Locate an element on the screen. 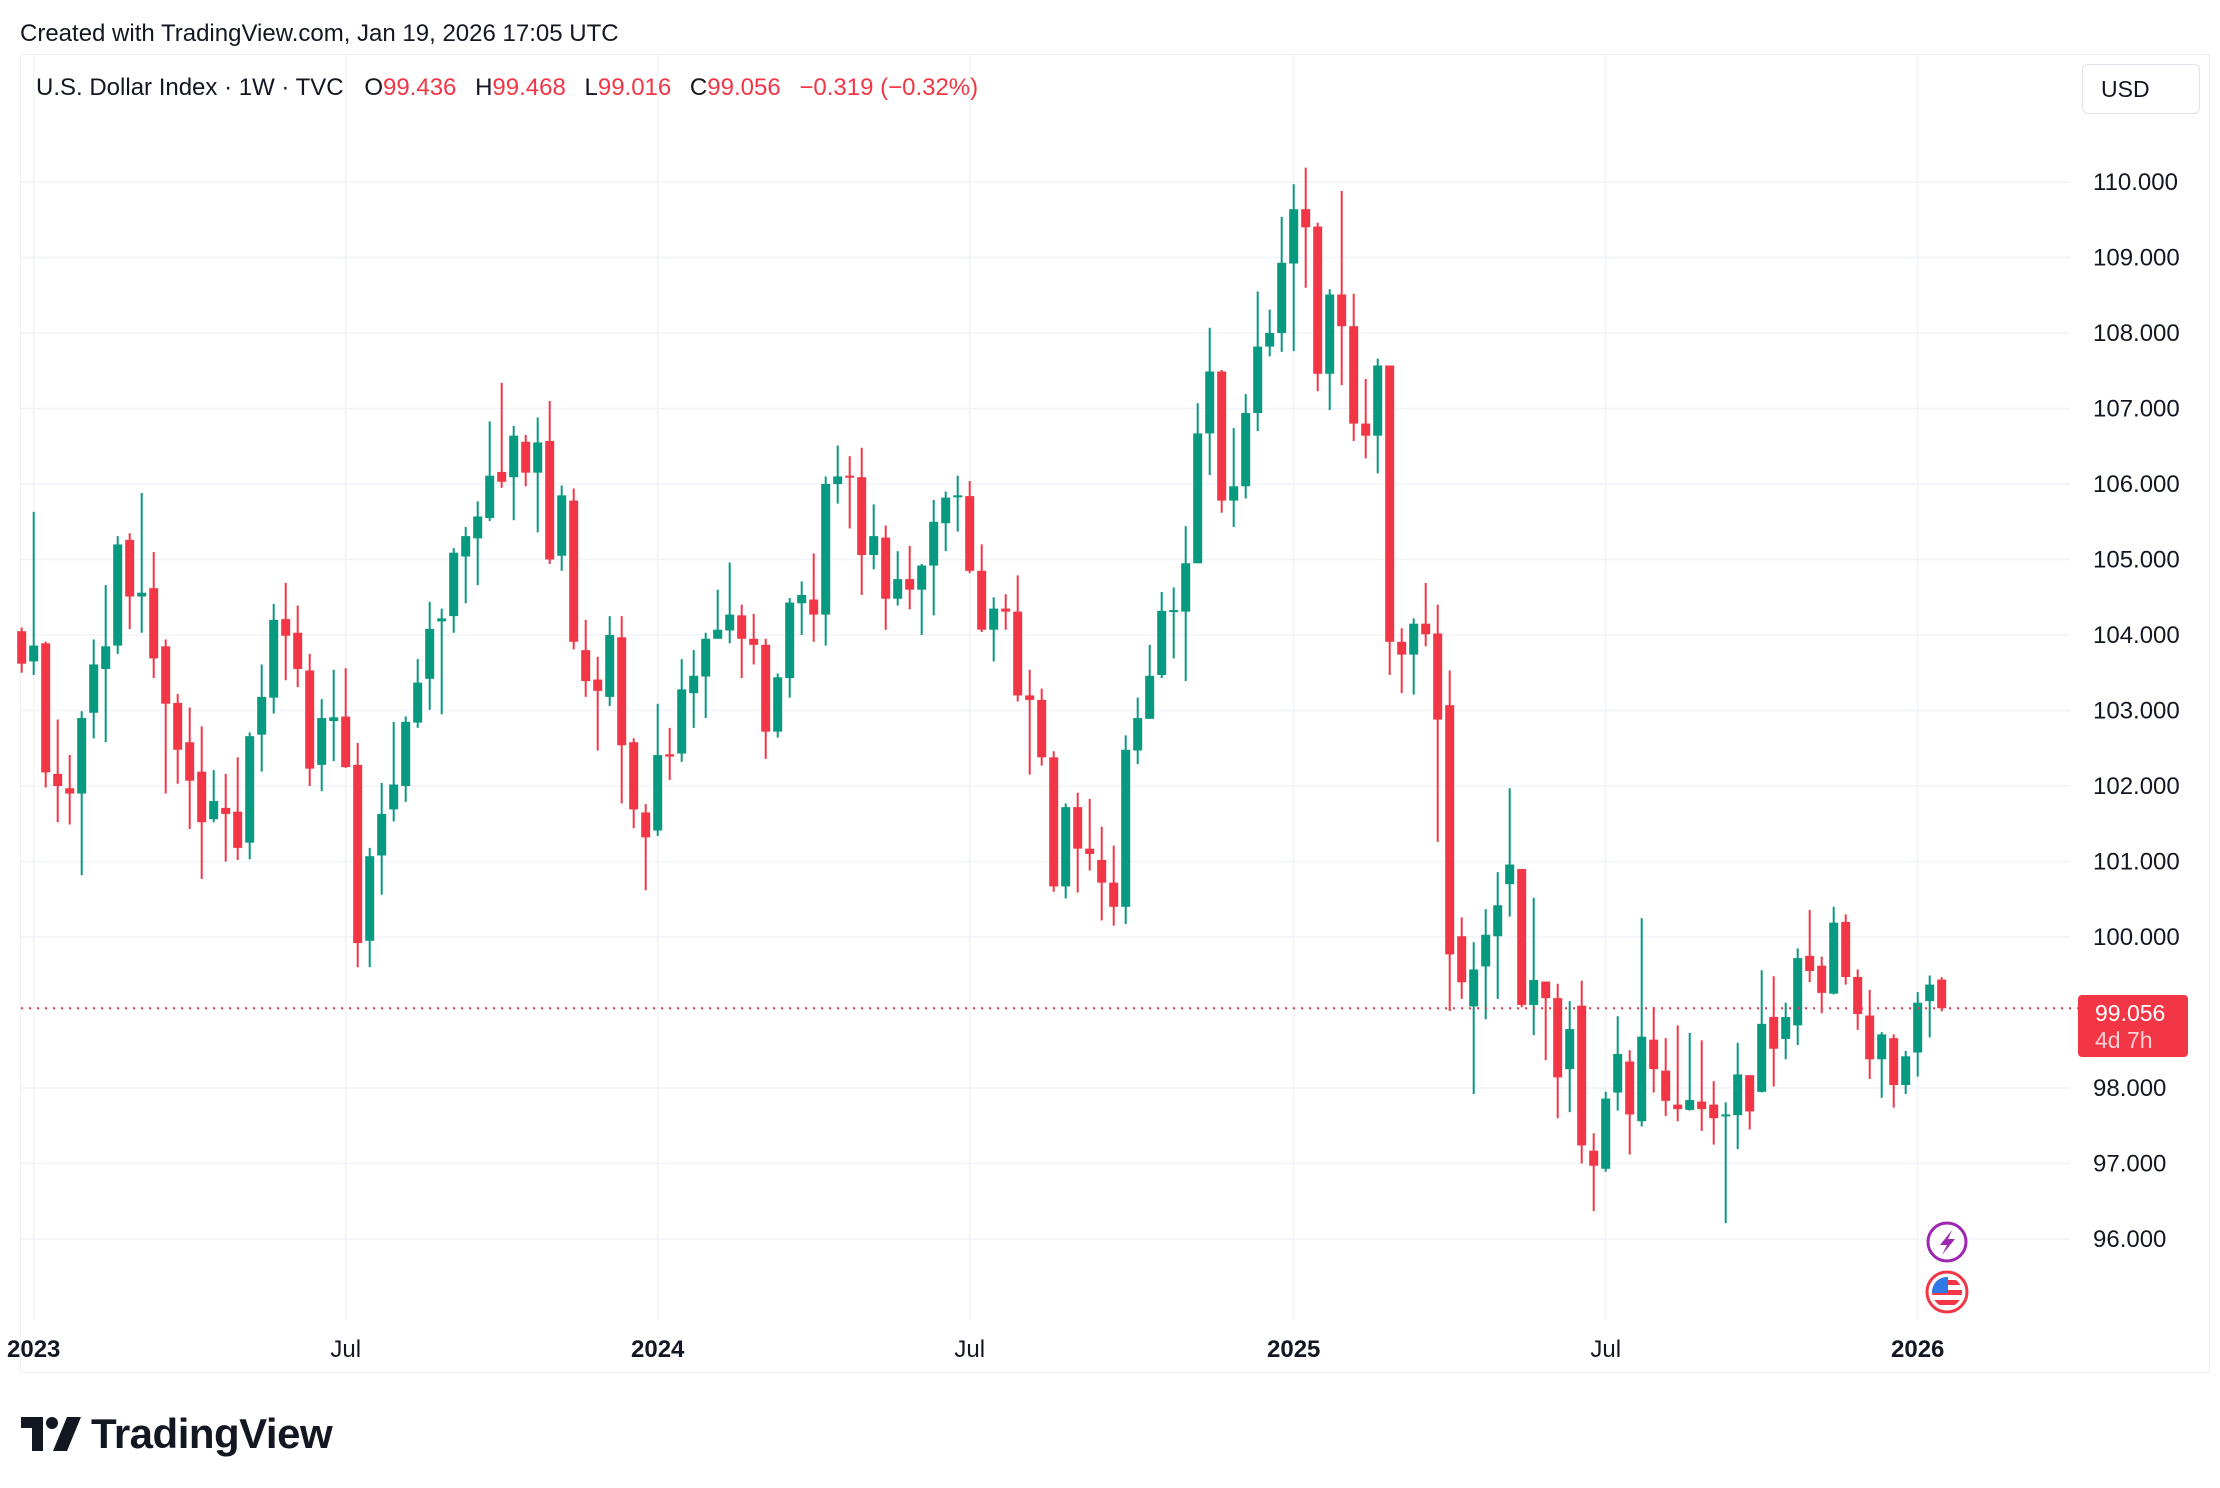 The width and height of the screenshot is (2220, 1488). high-value: 99.468 is located at coordinates (529, 87).